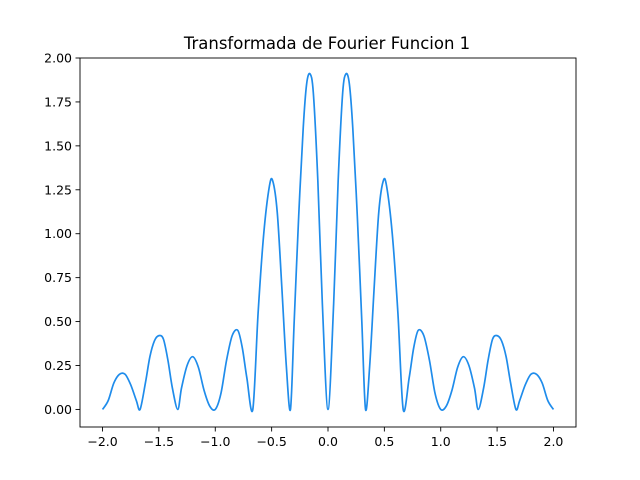 The height and width of the screenshot is (480, 640). I want to click on x-tick-label: 1.5, so click(497, 441).